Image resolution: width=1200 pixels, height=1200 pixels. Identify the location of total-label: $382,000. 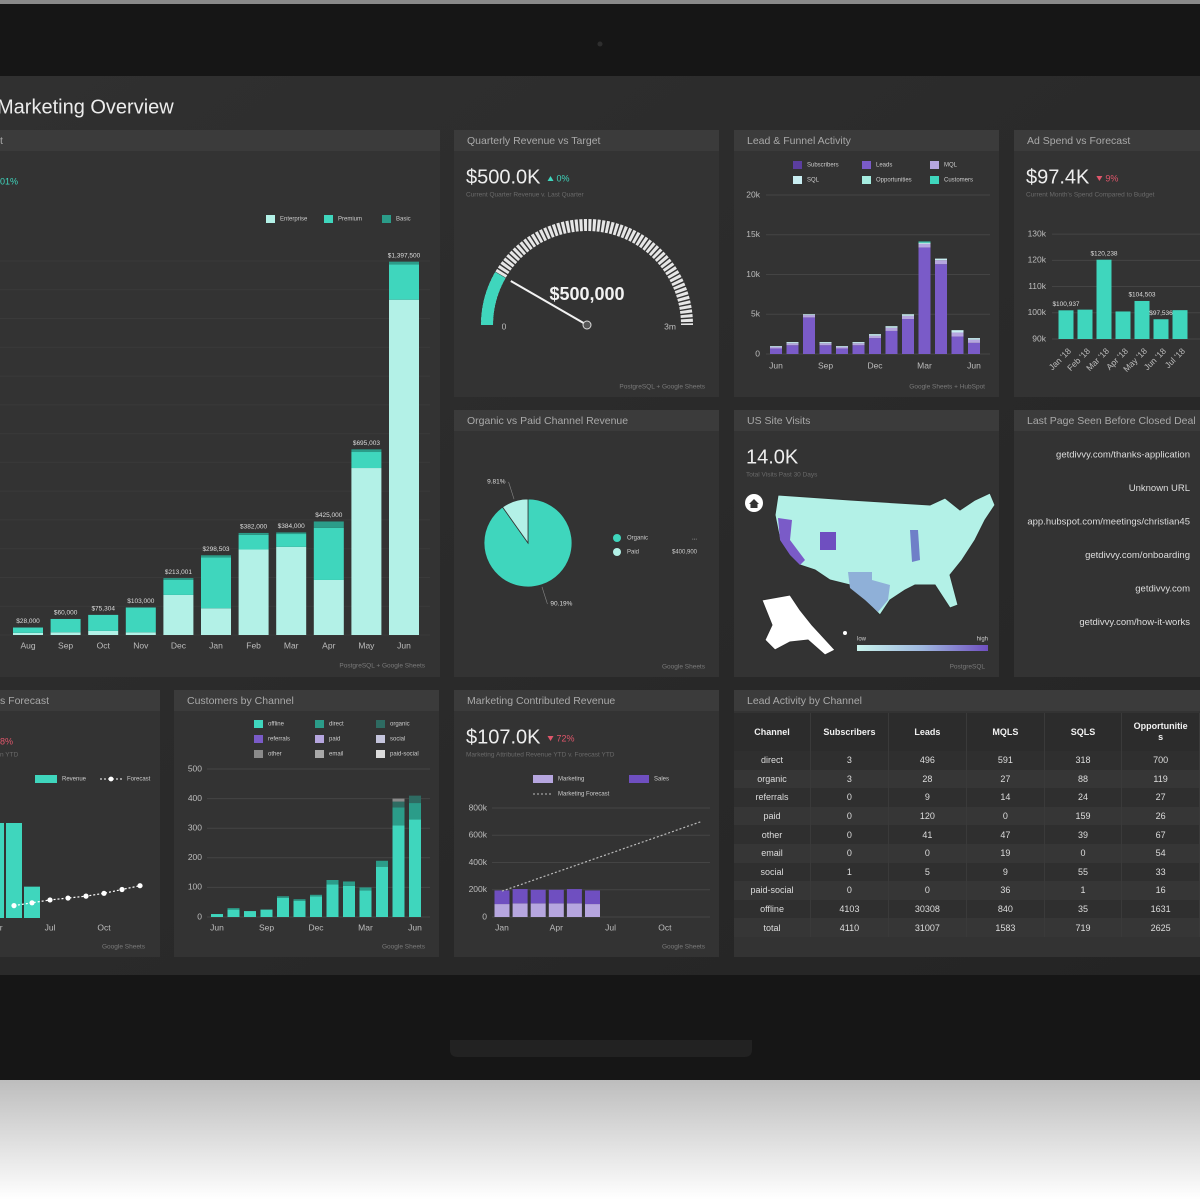
(253, 527).